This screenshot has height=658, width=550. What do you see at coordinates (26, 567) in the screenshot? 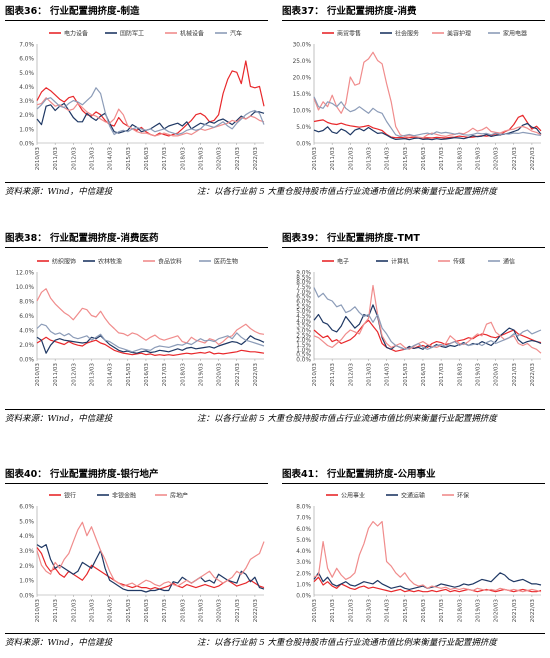
I see `y-tick-label: 2.0%` at bounding box center [26, 567].